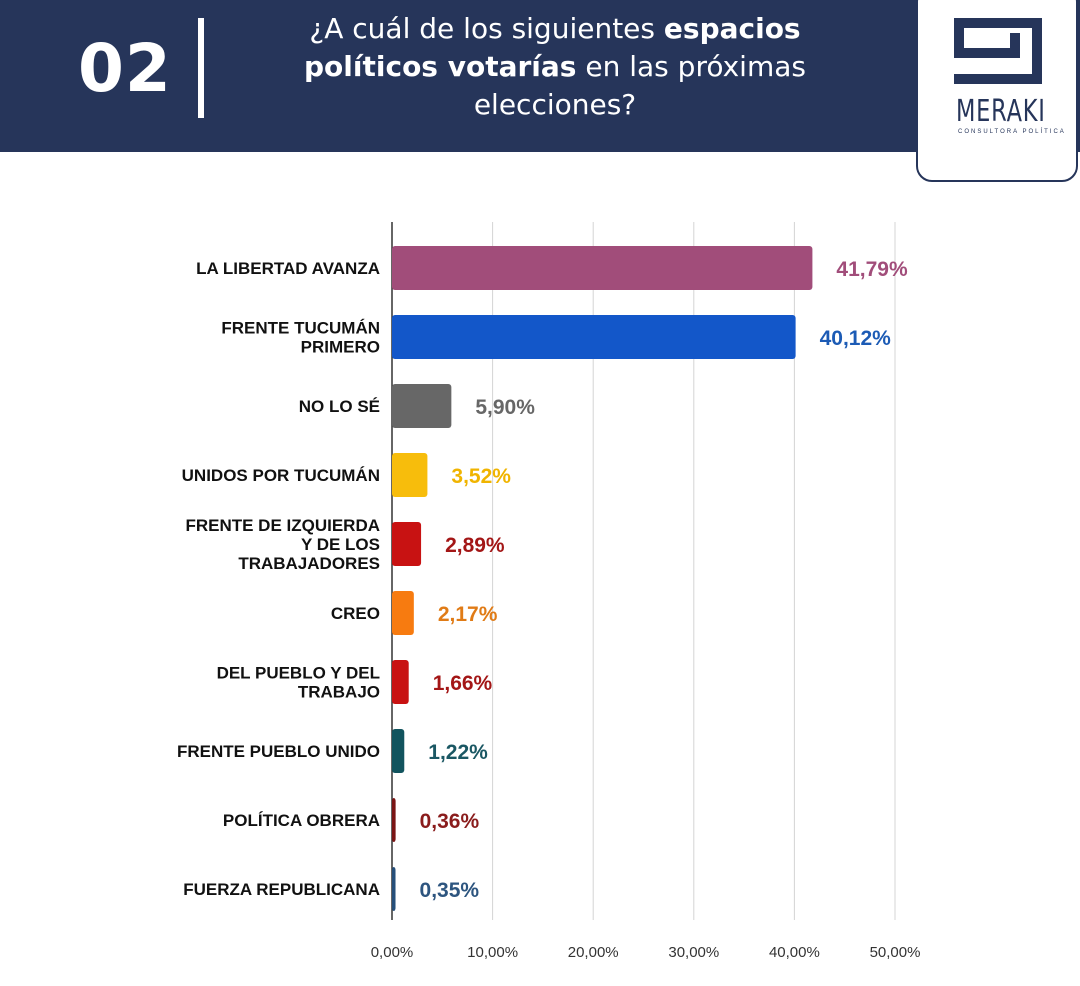  I want to click on logo-subtitle: CONSULTORA POLÍTICA, so click(1012, 132).